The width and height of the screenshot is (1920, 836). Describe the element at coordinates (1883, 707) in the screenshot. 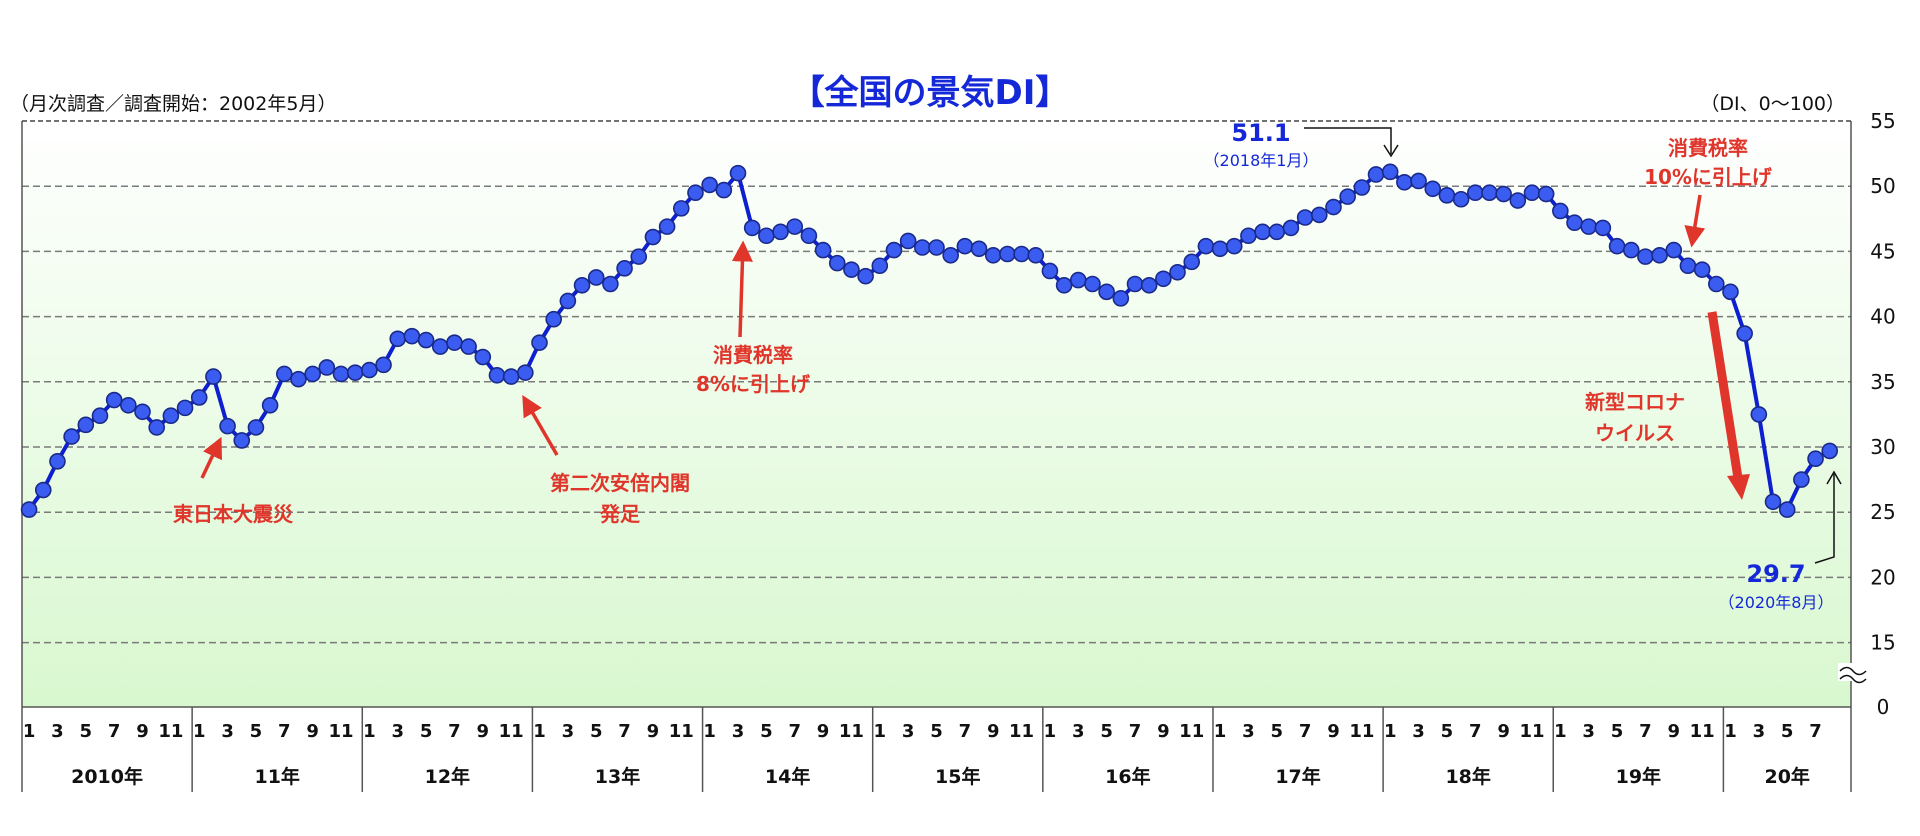

I see `y-tick-label: 0` at that location.